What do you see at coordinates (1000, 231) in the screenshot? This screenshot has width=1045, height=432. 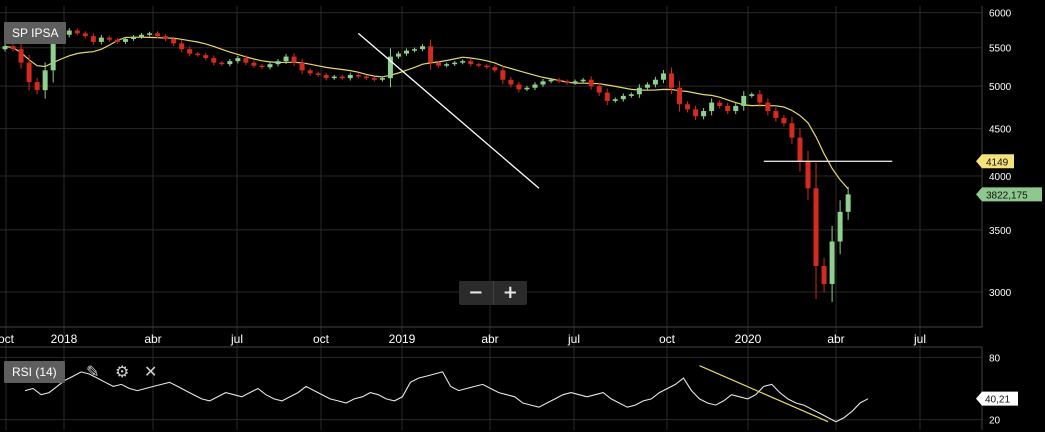 I see `y-tick-label: 3500` at bounding box center [1000, 231].